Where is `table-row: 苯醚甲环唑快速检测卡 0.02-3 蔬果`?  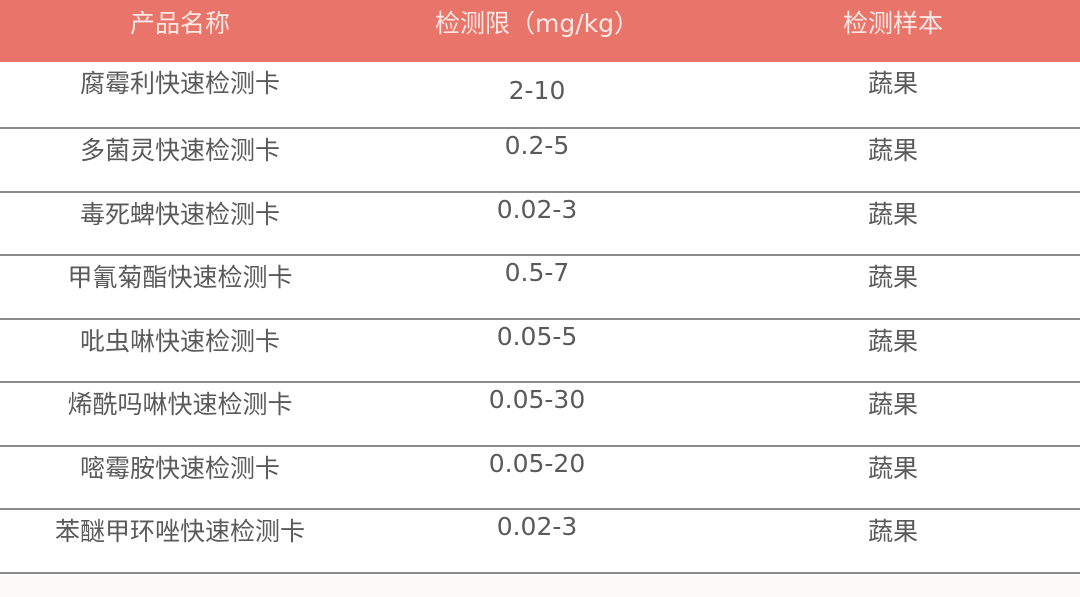
table-row: 苯醚甲环唑快速检测卡 0.02-3 蔬果 is located at coordinates (540, 542).